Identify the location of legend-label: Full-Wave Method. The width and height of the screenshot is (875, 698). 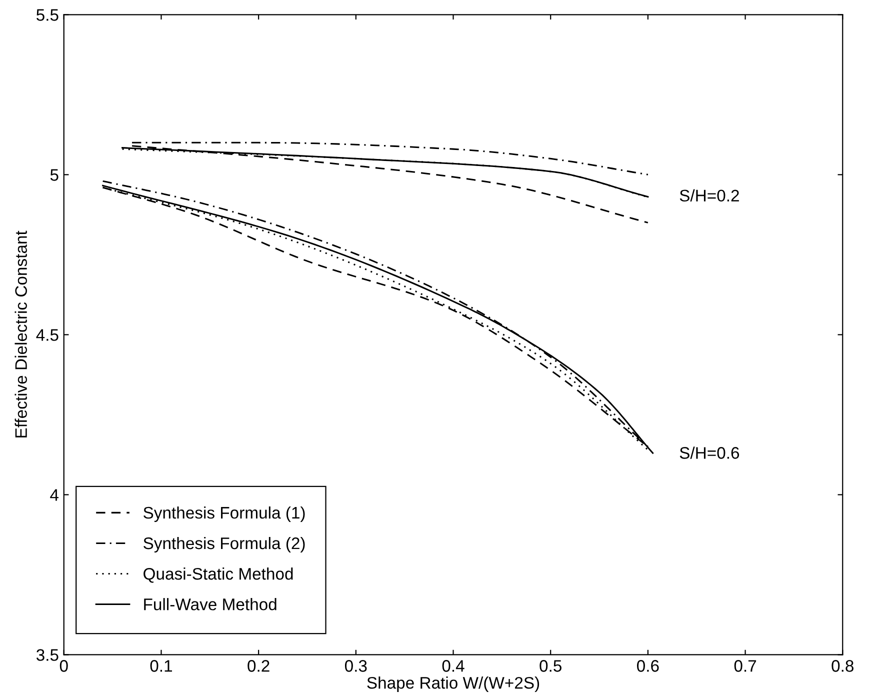
(210, 604).